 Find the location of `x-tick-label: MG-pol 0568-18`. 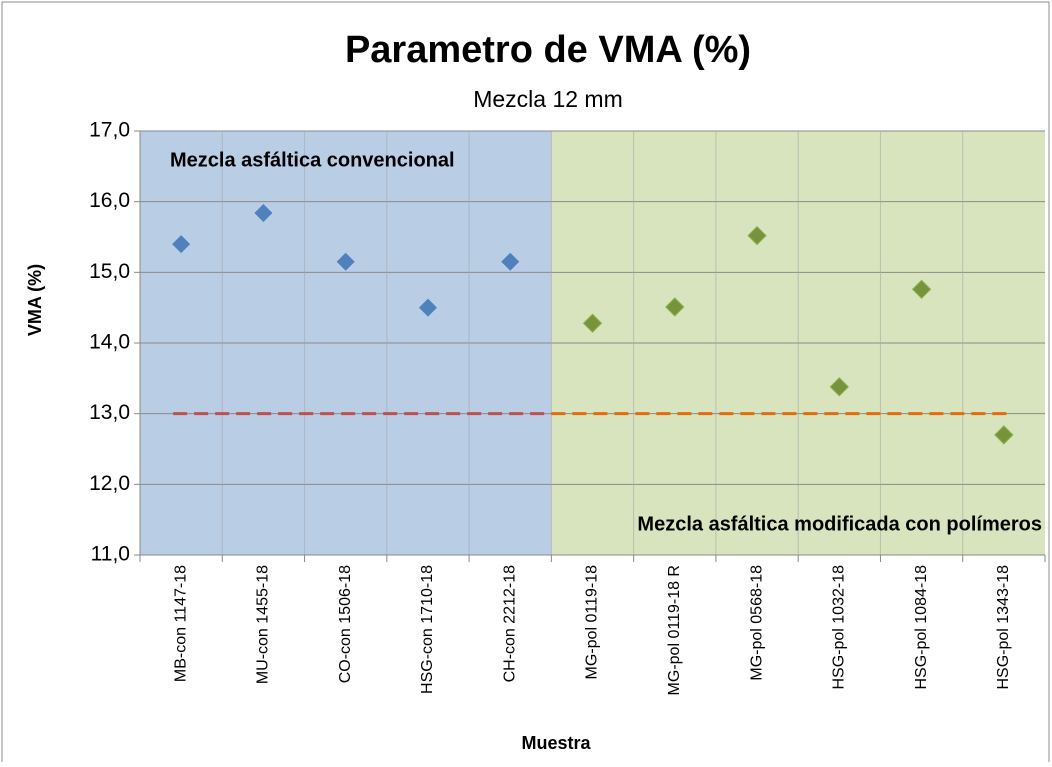

x-tick-label: MG-pol 0568-18 is located at coordinates (756, 623).